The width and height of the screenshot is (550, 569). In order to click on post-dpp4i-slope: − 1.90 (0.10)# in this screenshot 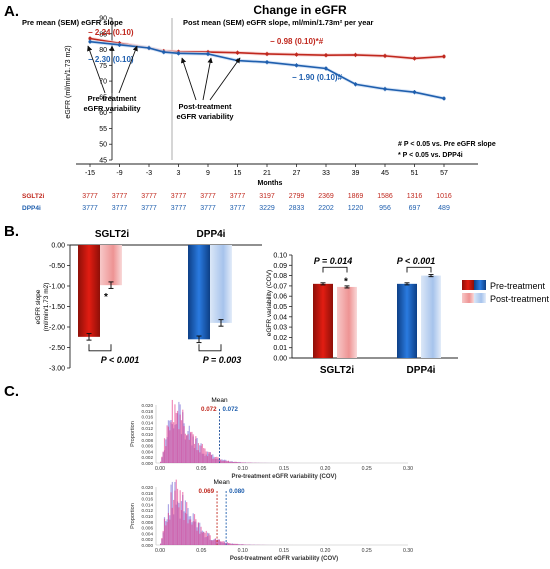, I will do `click(317, 77)`.